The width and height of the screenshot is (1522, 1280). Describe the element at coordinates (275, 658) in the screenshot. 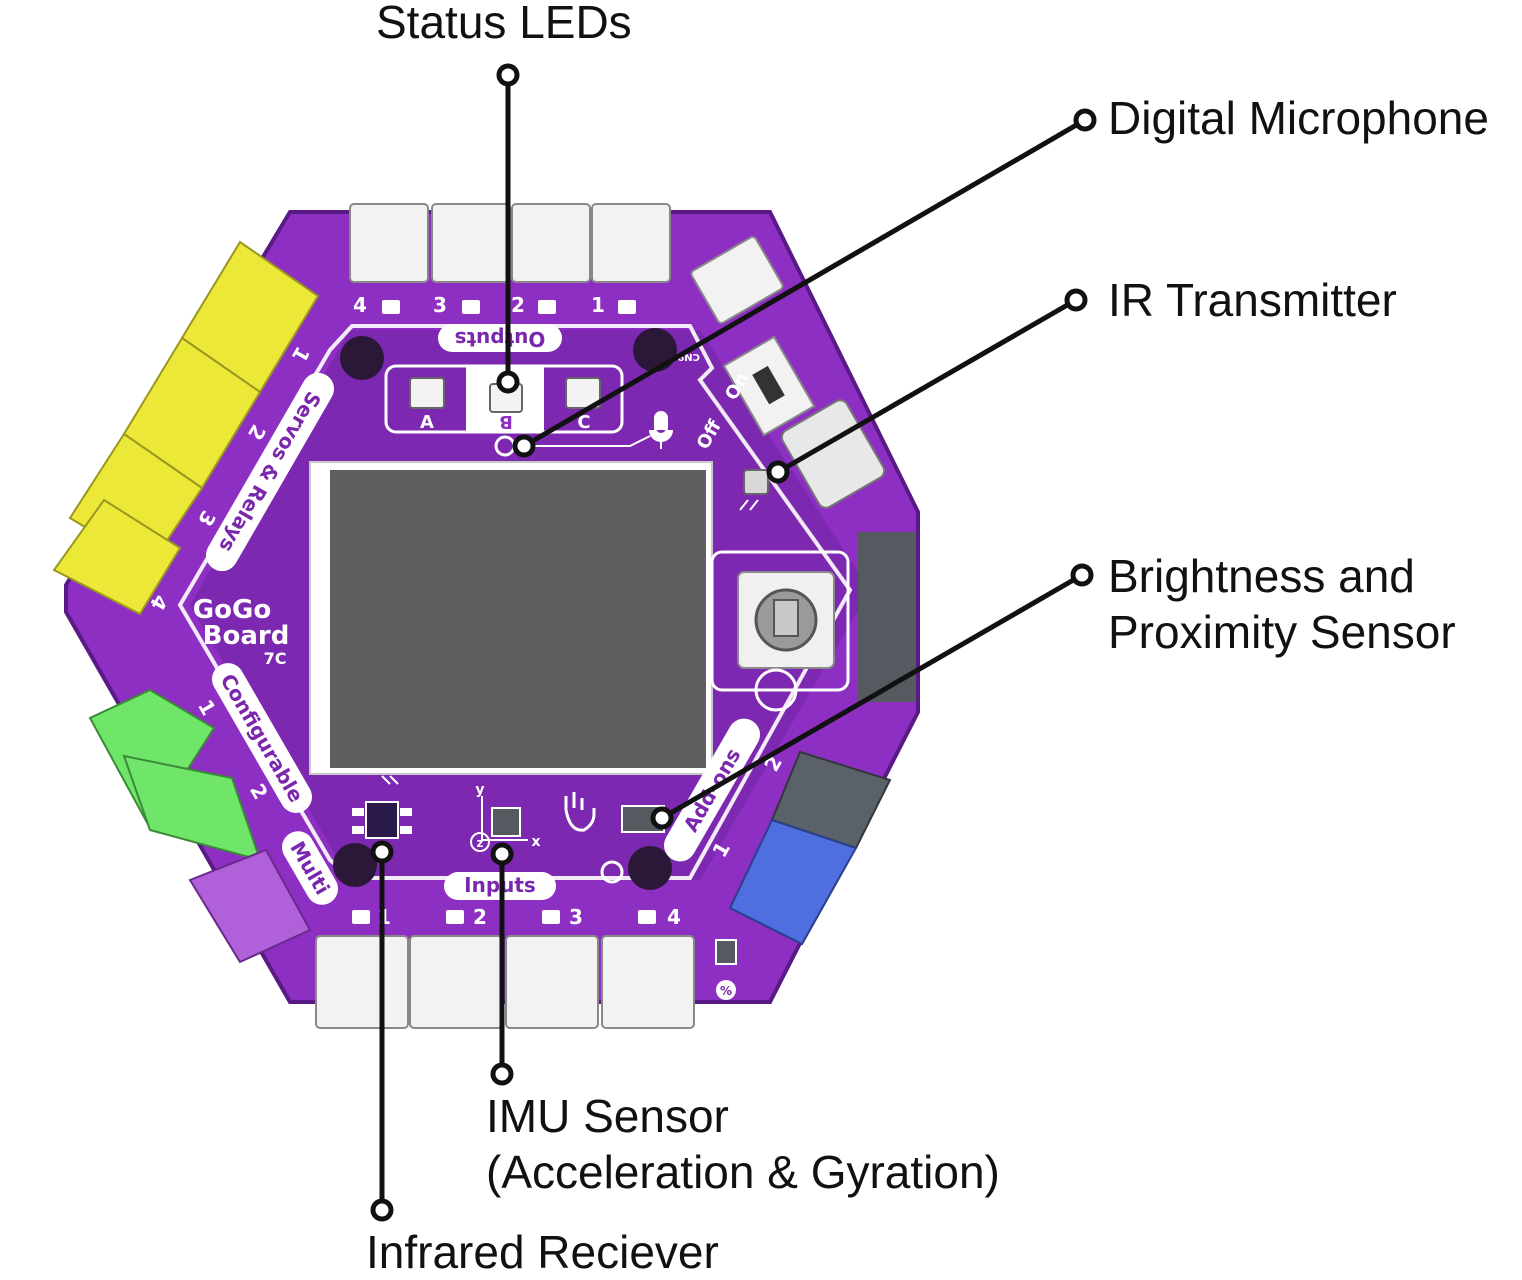

I see `model-label: 7C` at that location.